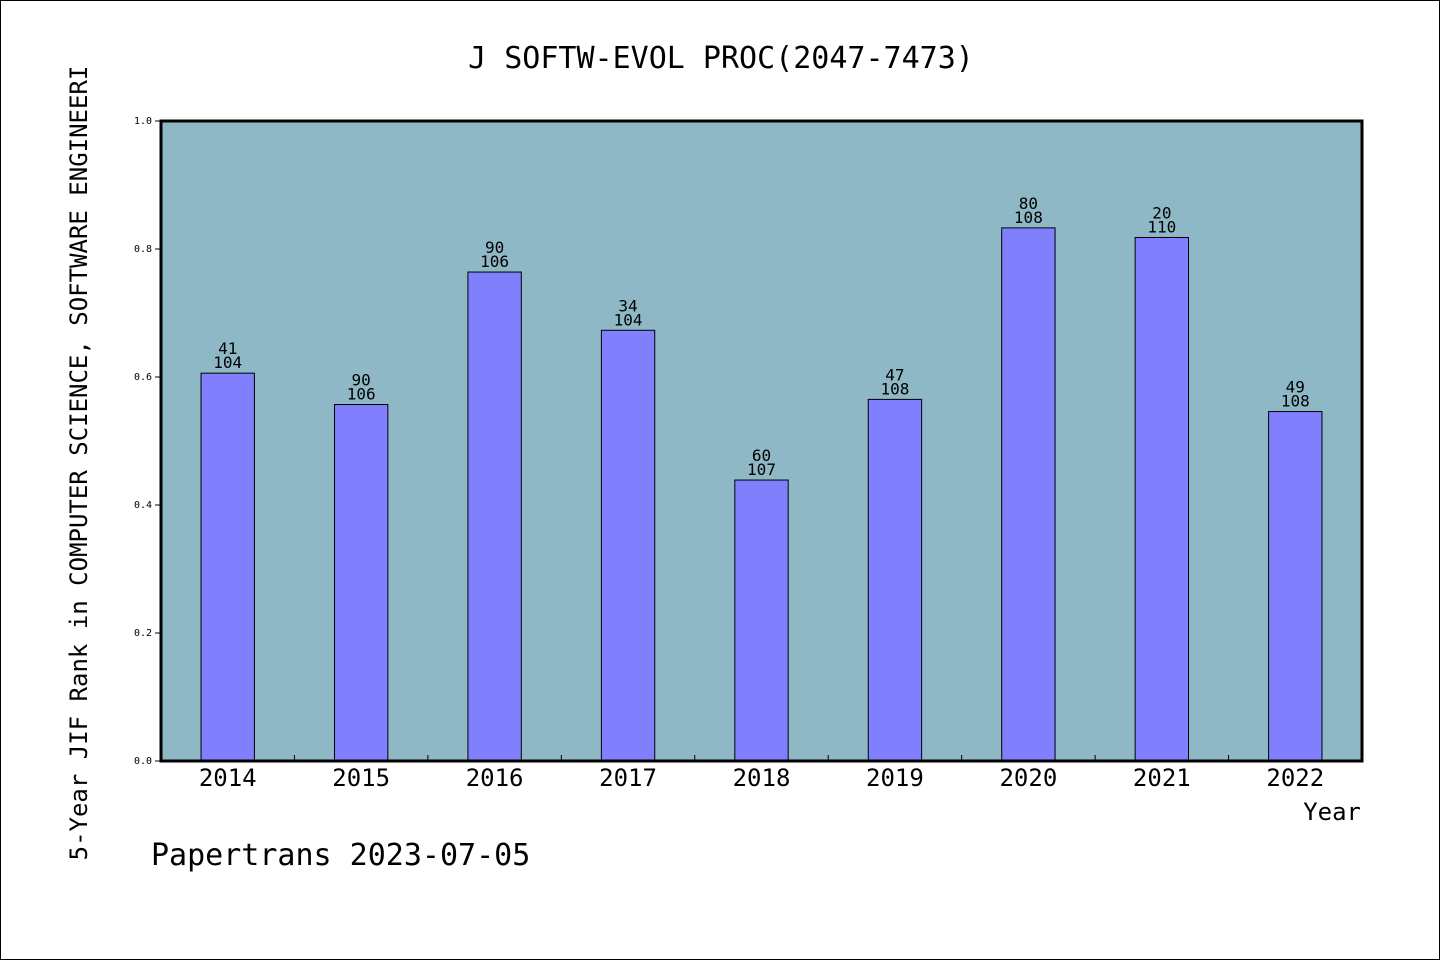 Image resolution: width=1440 pixels, height=961 pixels. Describe the element at coordinates (494, 516) in the screenshot. I see `bar-2016` at that location.